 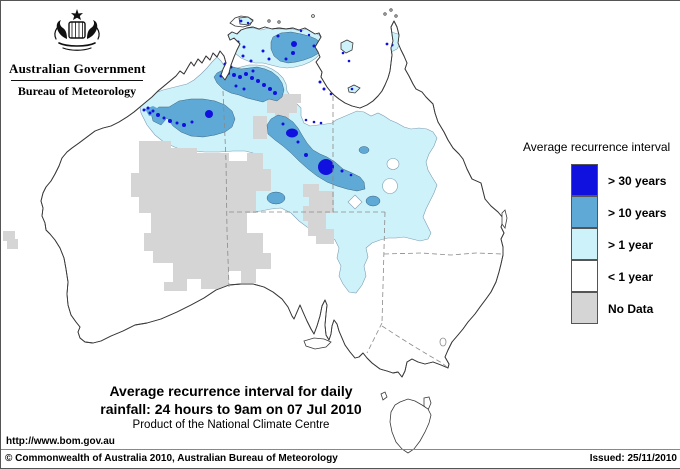 I want to click on logo-divider, so click(x=77, y=80).